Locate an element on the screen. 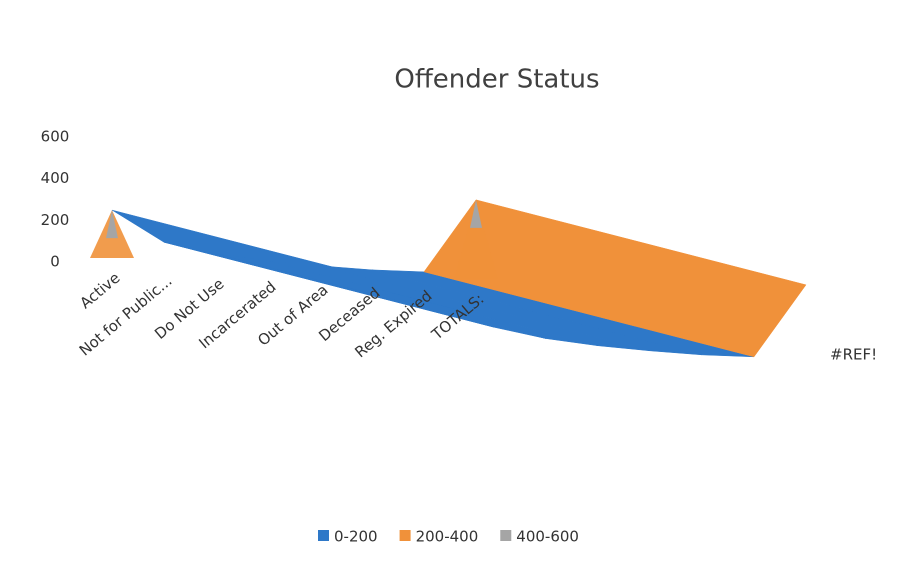 This screenshot has height=570, width=917. legend-label: 400-600 is located at coordinates (547, 537).